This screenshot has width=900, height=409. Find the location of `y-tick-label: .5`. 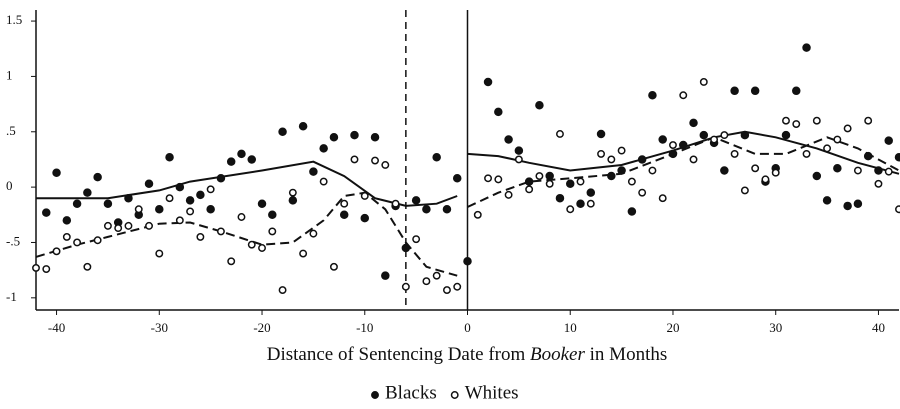

y-tick-label: .5 is located at coordinates (11, 130).